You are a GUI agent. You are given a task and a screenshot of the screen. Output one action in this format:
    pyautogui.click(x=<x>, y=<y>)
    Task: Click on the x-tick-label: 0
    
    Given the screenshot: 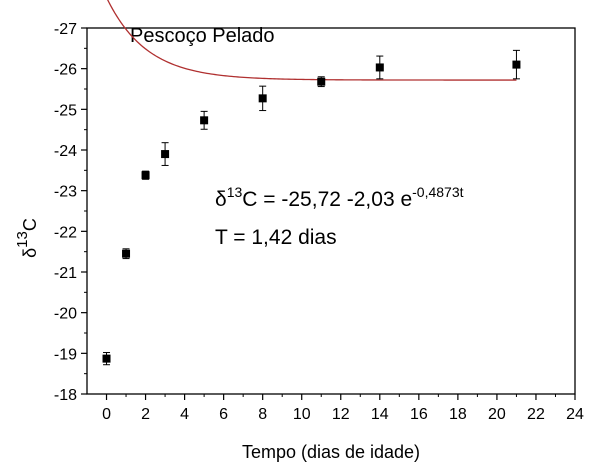 What is the action you would take?
    pyautogui.click(x=106, y=414)
    